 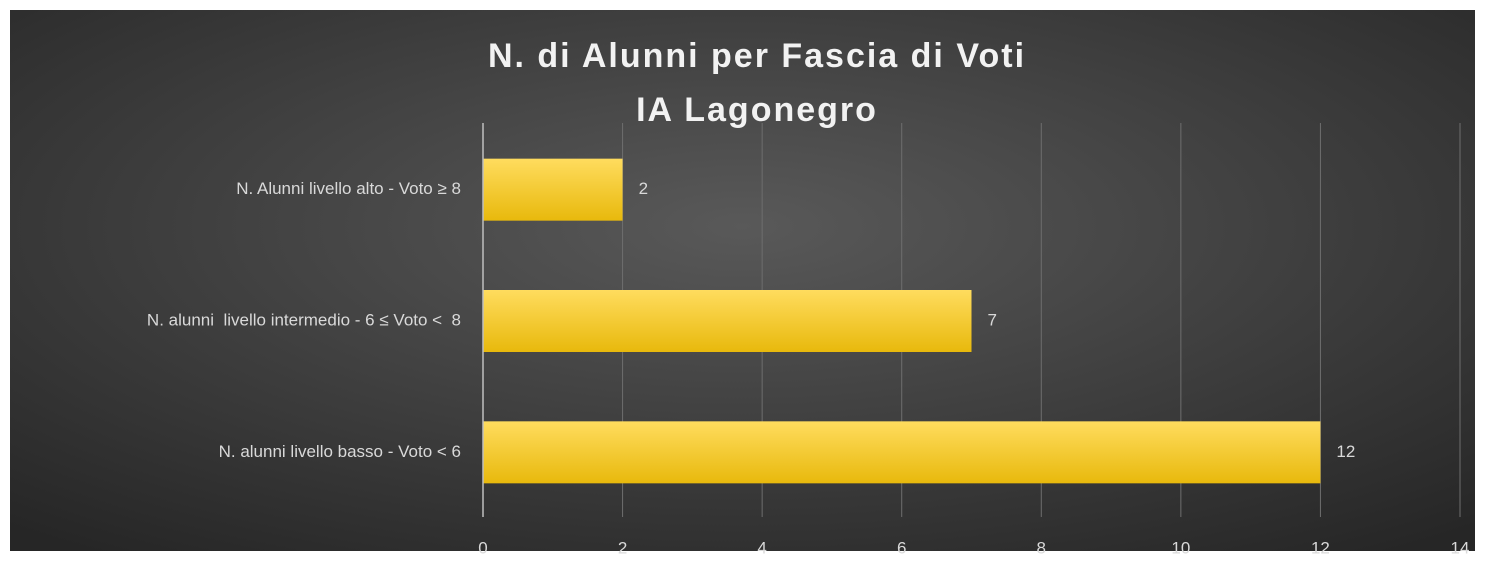 I want to click on chart-title: N. di Alunni per Fascia di Voti, so click(x=757, y=56).